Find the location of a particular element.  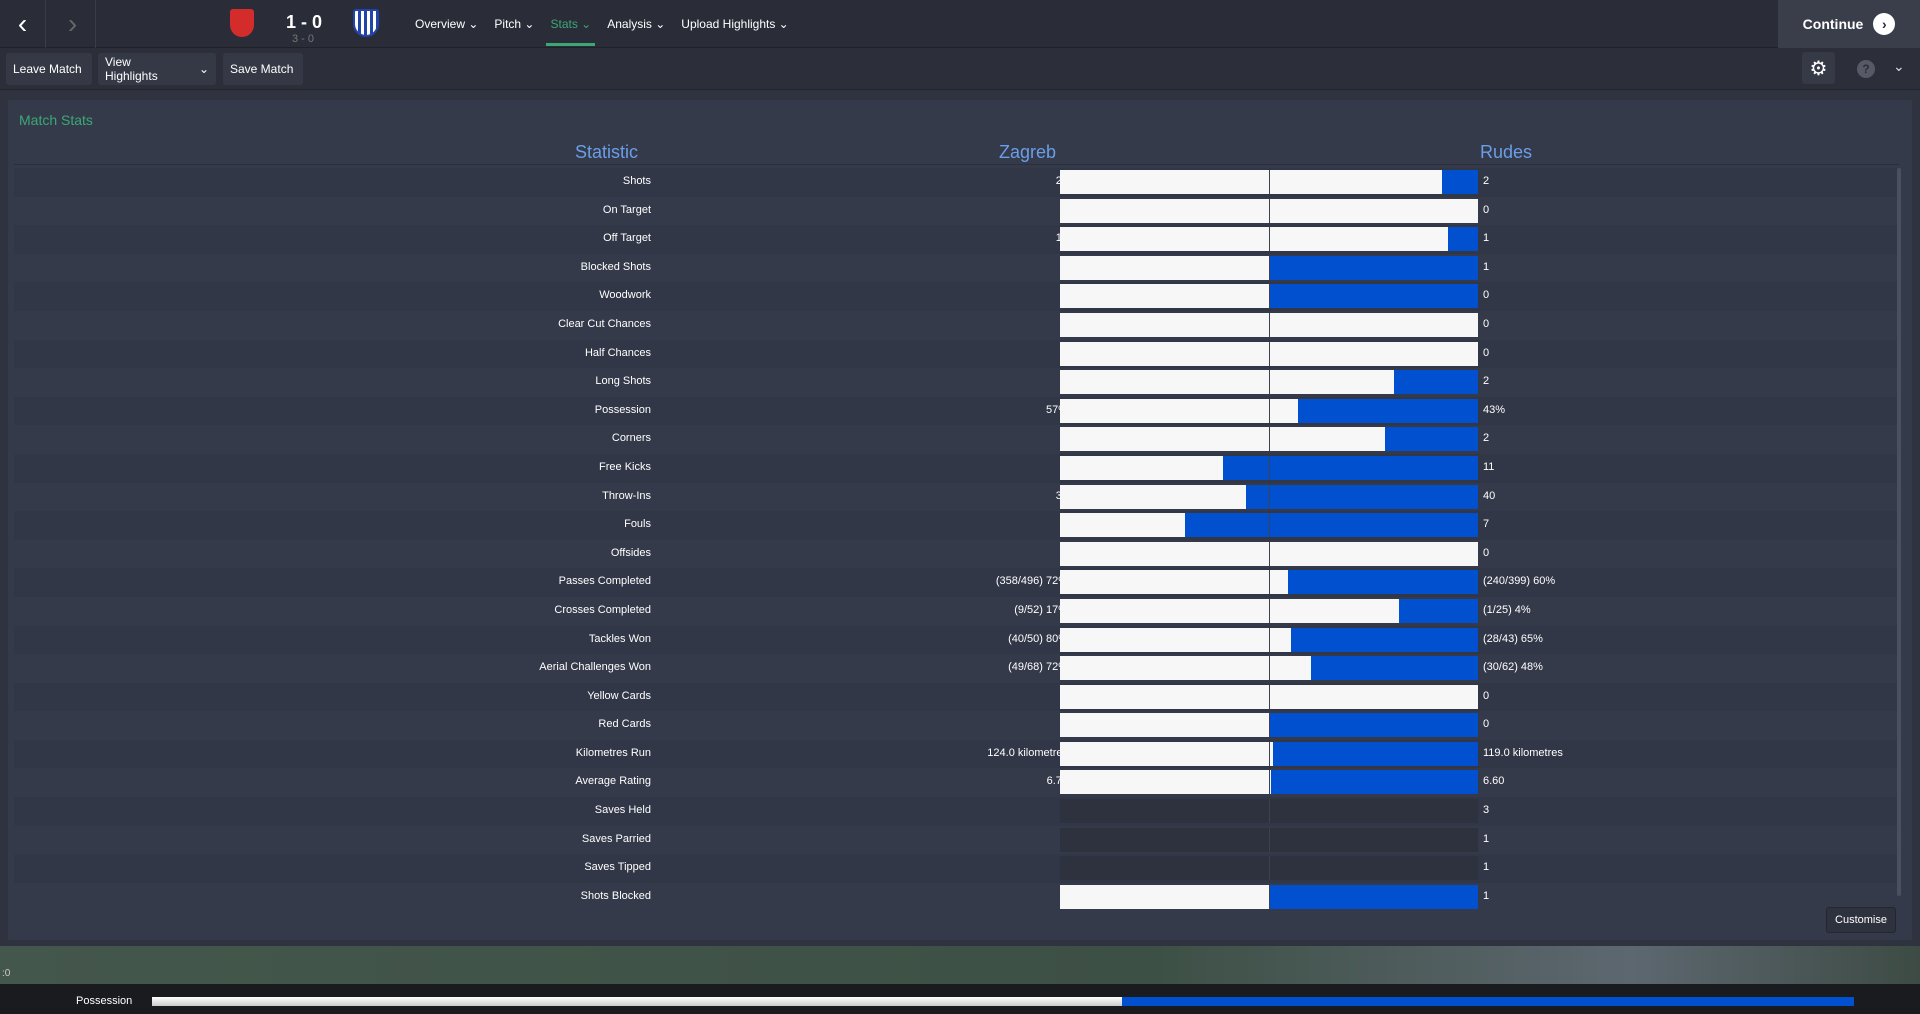

save-match-button: Save Match is located at coordinates (263, 69).